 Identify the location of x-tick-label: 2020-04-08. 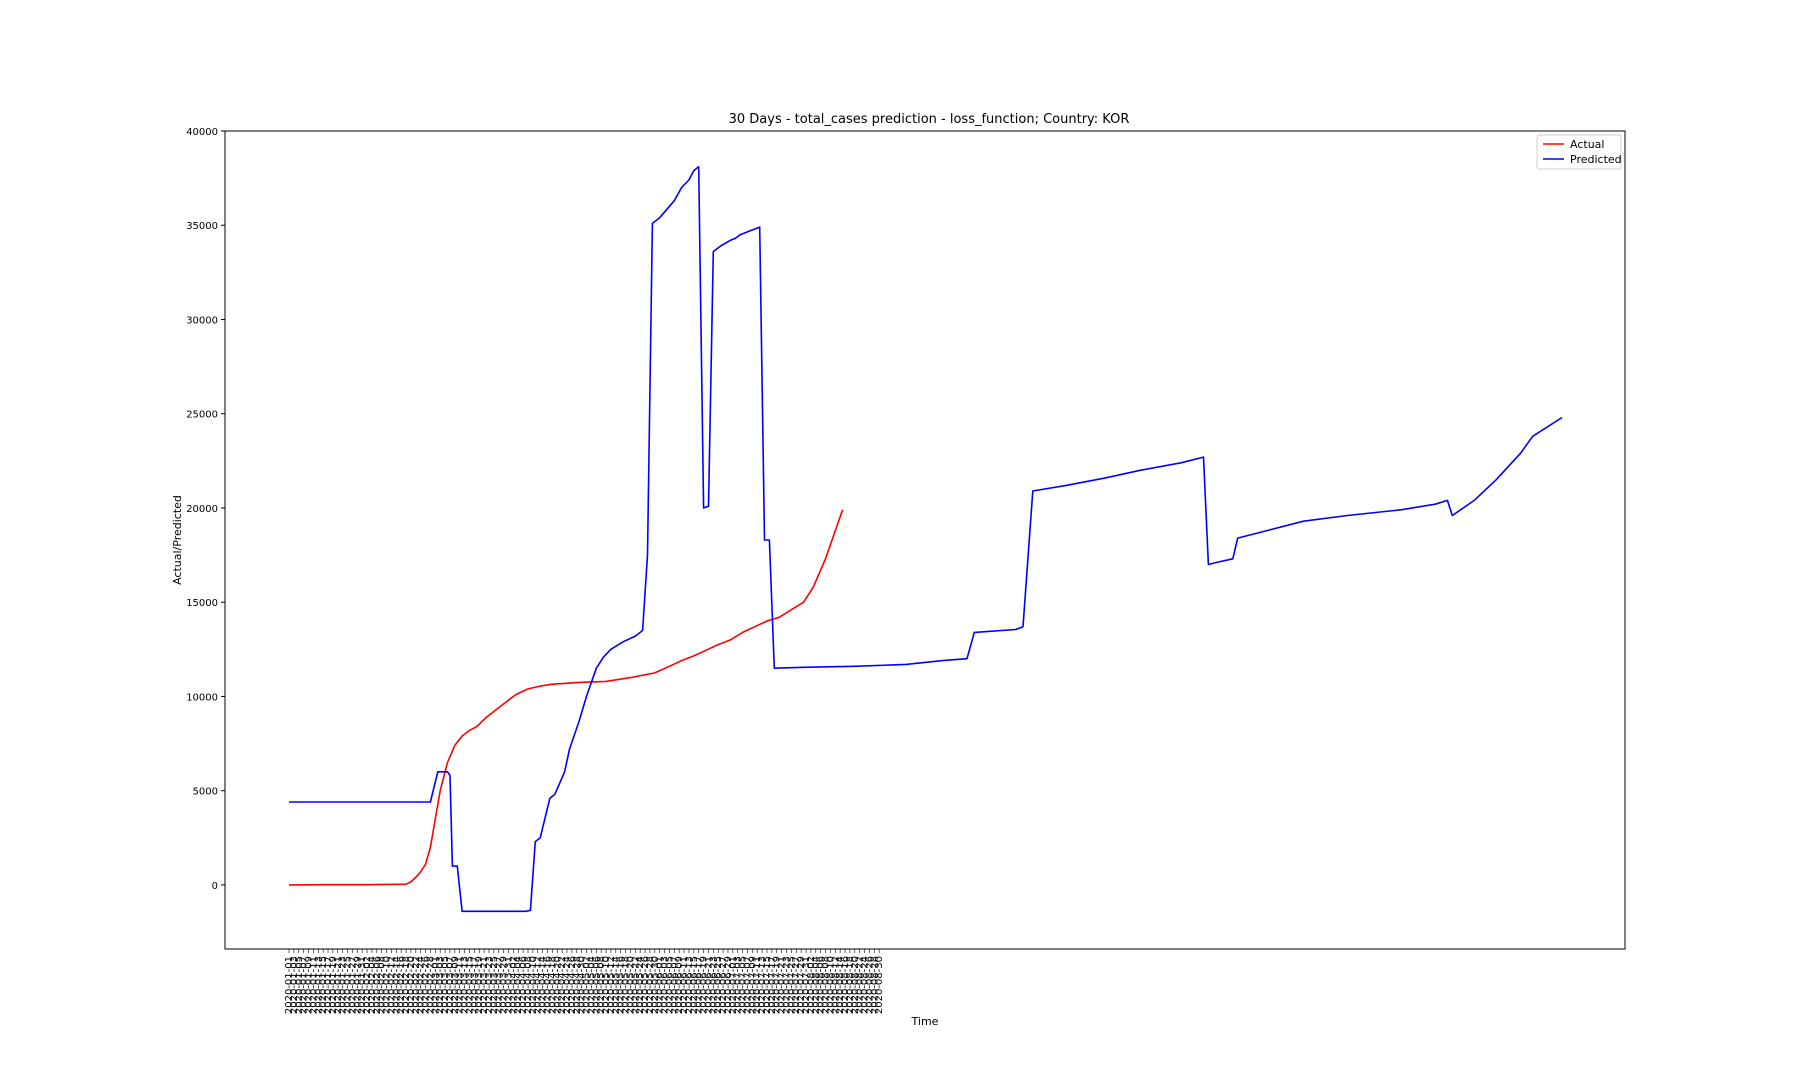
(528, 985).